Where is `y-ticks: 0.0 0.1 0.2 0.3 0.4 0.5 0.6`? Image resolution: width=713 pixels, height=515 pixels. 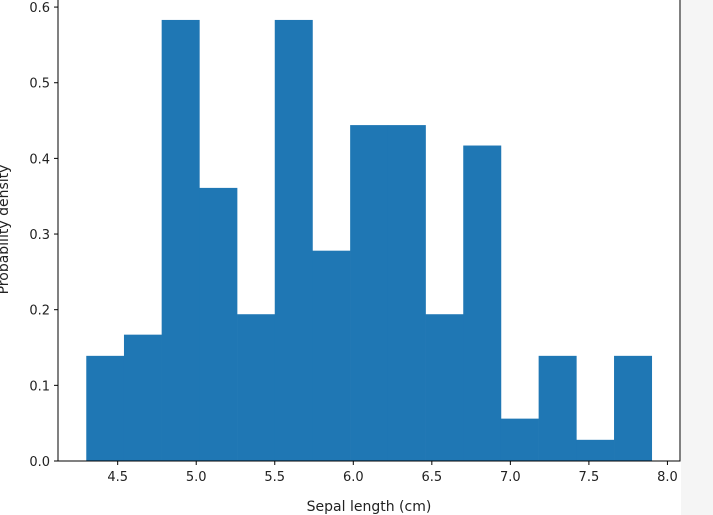 y-ticks: 0.0 0.1 0.2 0.3 0.4 0.5 0.6 is located at coordinates (43, 235).